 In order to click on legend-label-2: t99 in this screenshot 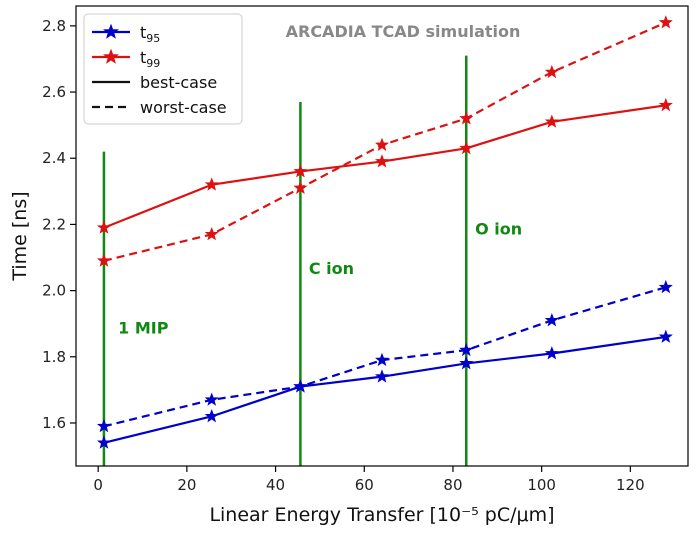, I will do `click(150, 59)`.